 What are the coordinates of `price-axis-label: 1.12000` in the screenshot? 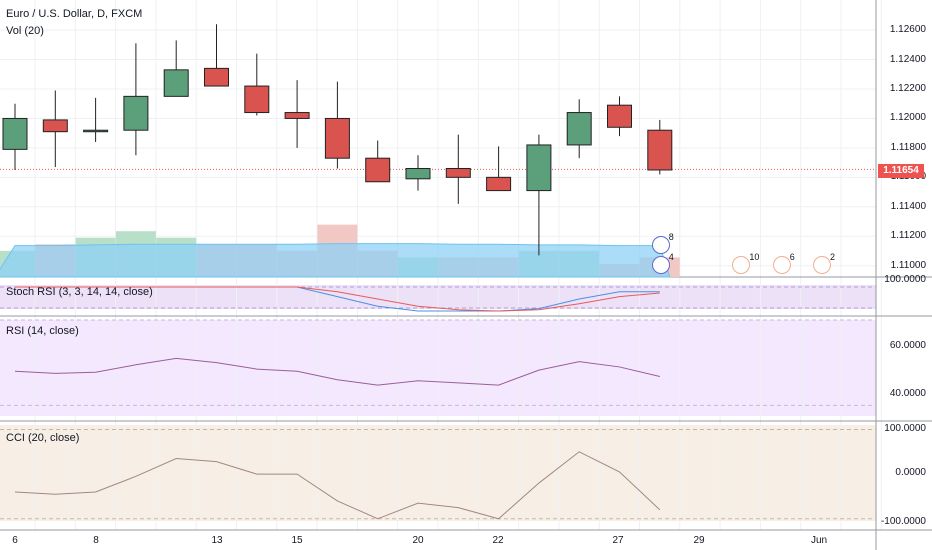 It's located at (907, 118).